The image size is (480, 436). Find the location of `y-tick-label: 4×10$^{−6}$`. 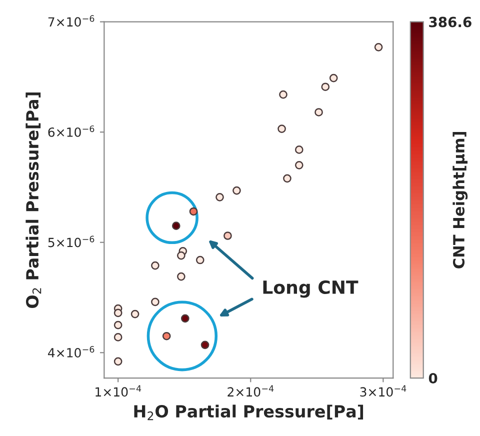

y-tick-label: 4×10$^{−6}$ is located at coordinates (71, 352).